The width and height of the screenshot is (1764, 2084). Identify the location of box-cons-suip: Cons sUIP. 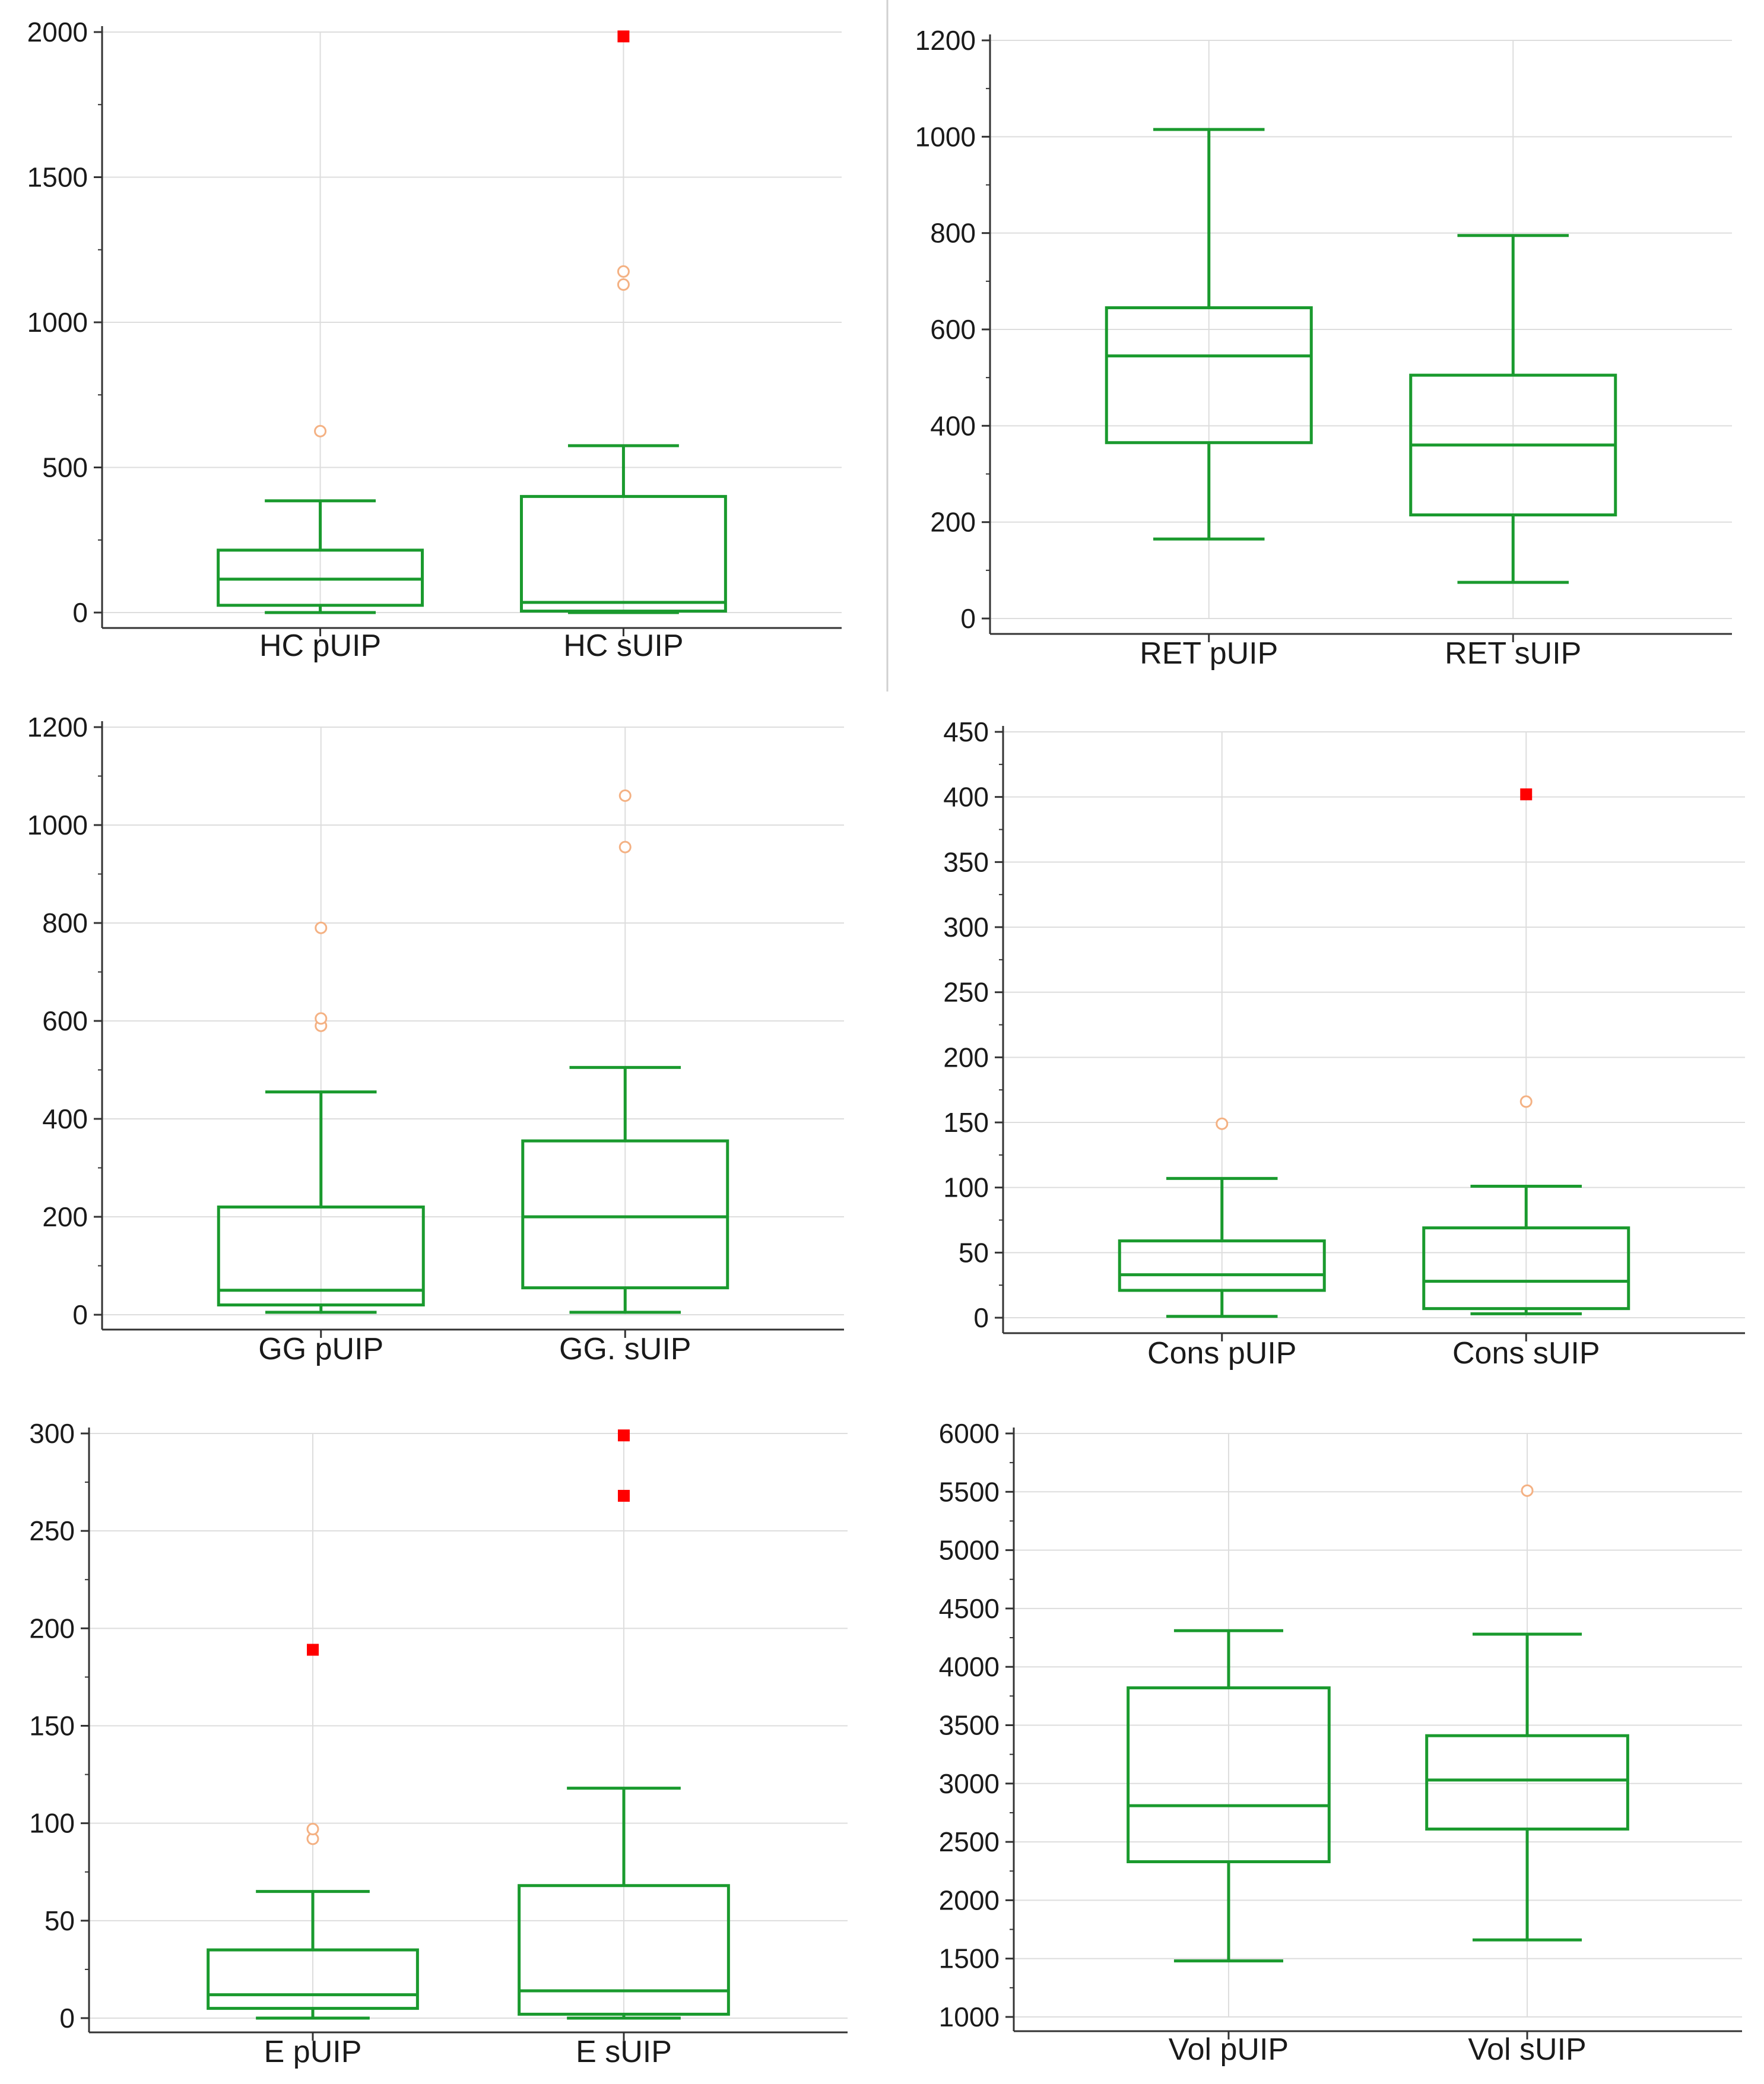
(1526, 1079).